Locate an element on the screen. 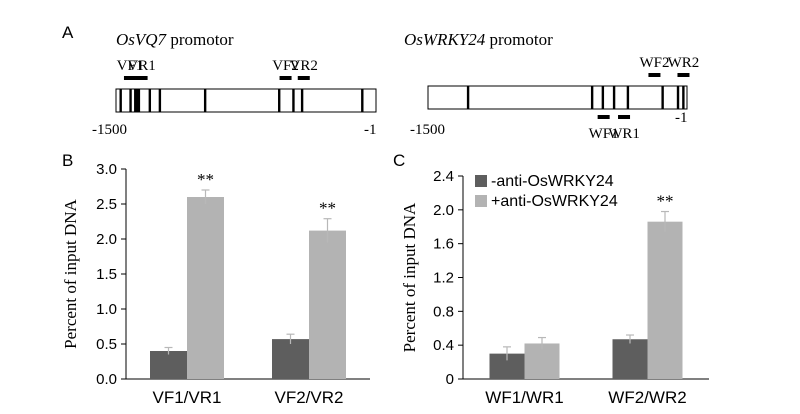 The width and height of the screenshot is (800, 414). osvq7-primer-mark-vf1 is located at coordinates (129, 78).